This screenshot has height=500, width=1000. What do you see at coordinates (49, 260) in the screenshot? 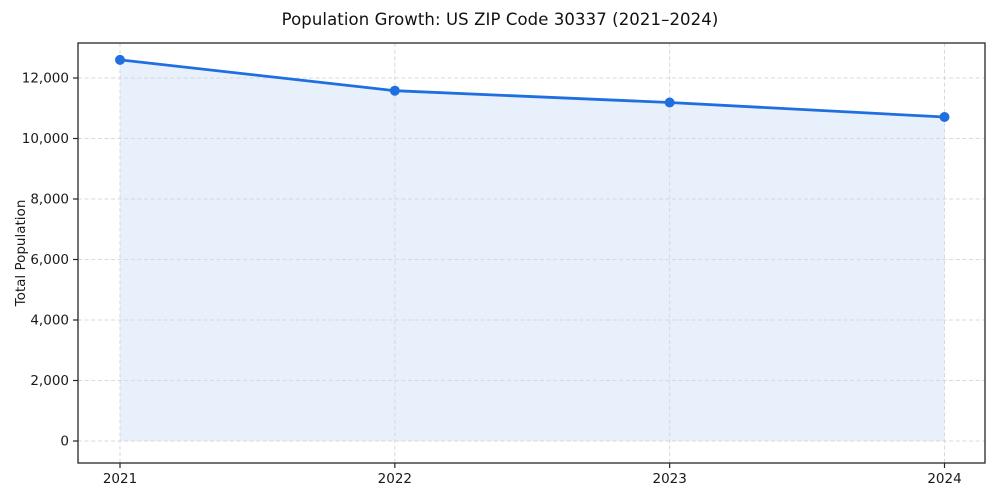
I see `y-tick-label: 6,000` at bounding box center [49, 260].